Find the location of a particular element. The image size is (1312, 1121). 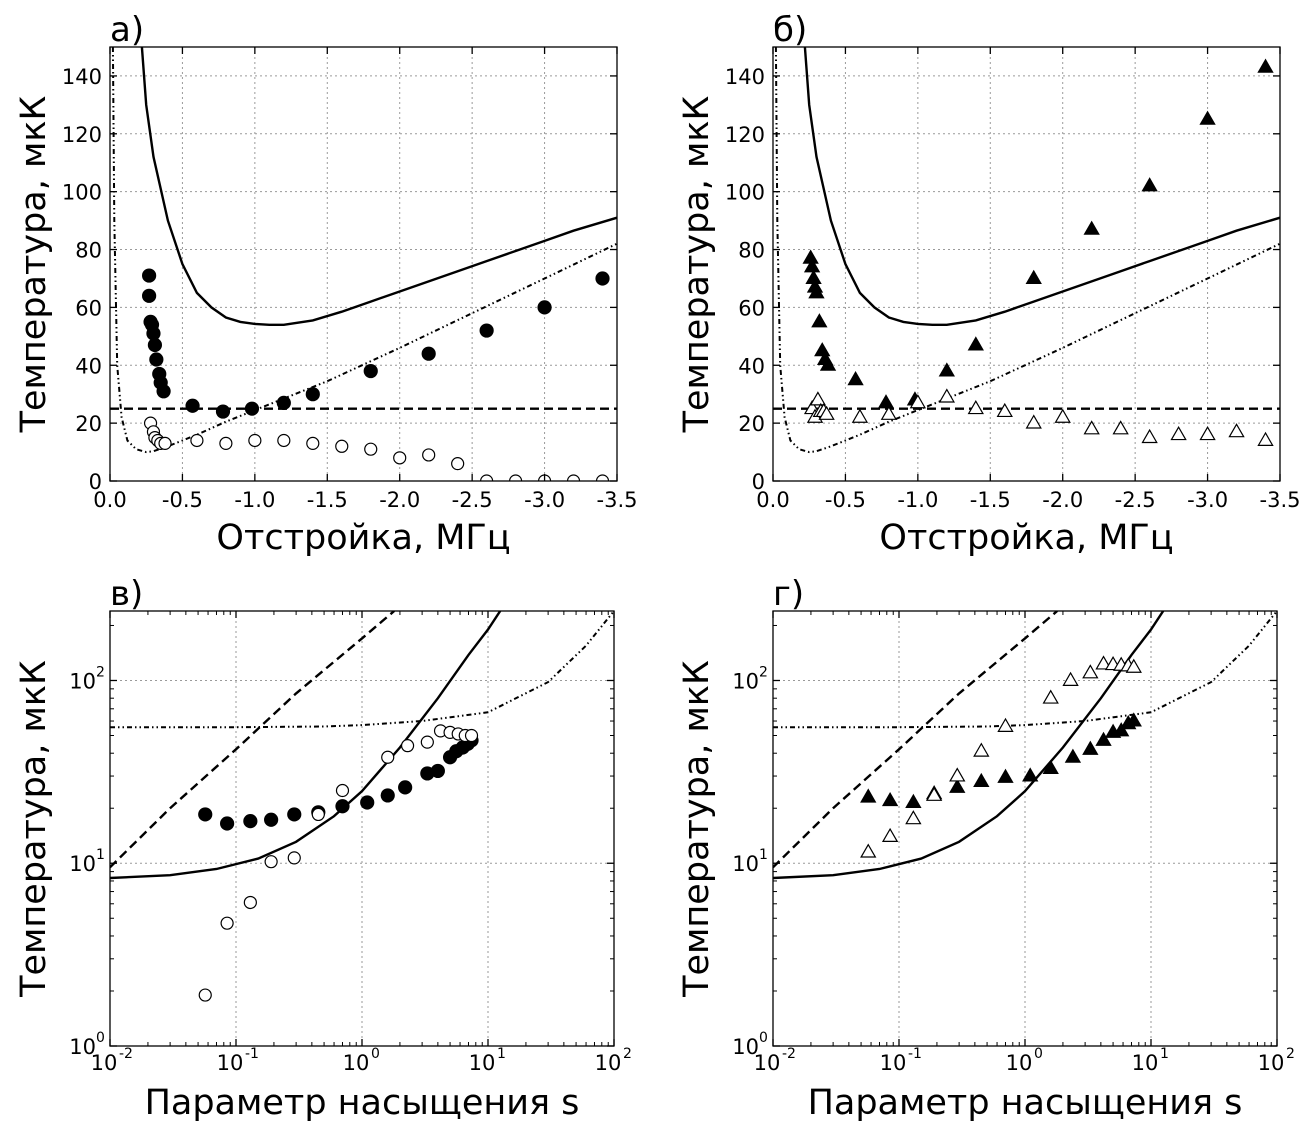

y-tick-label-exponent: 1 is located at coordinates (763, 855).